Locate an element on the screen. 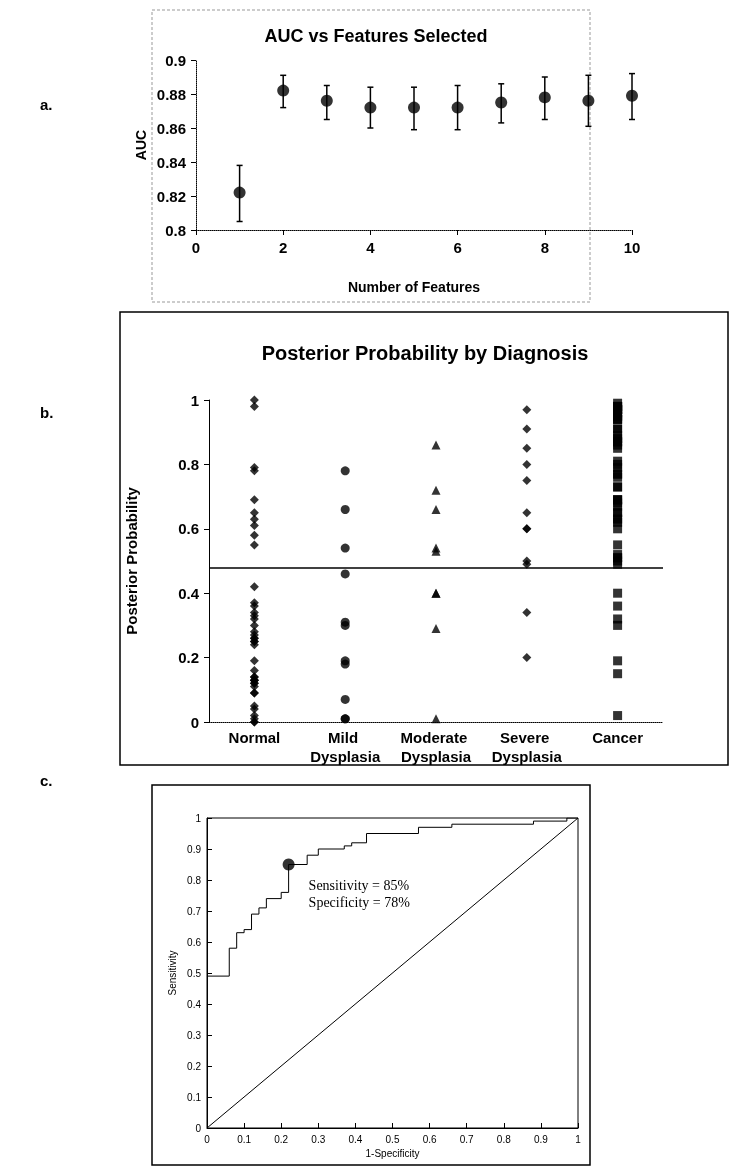  text: a. is located at coordinates (46, 104).